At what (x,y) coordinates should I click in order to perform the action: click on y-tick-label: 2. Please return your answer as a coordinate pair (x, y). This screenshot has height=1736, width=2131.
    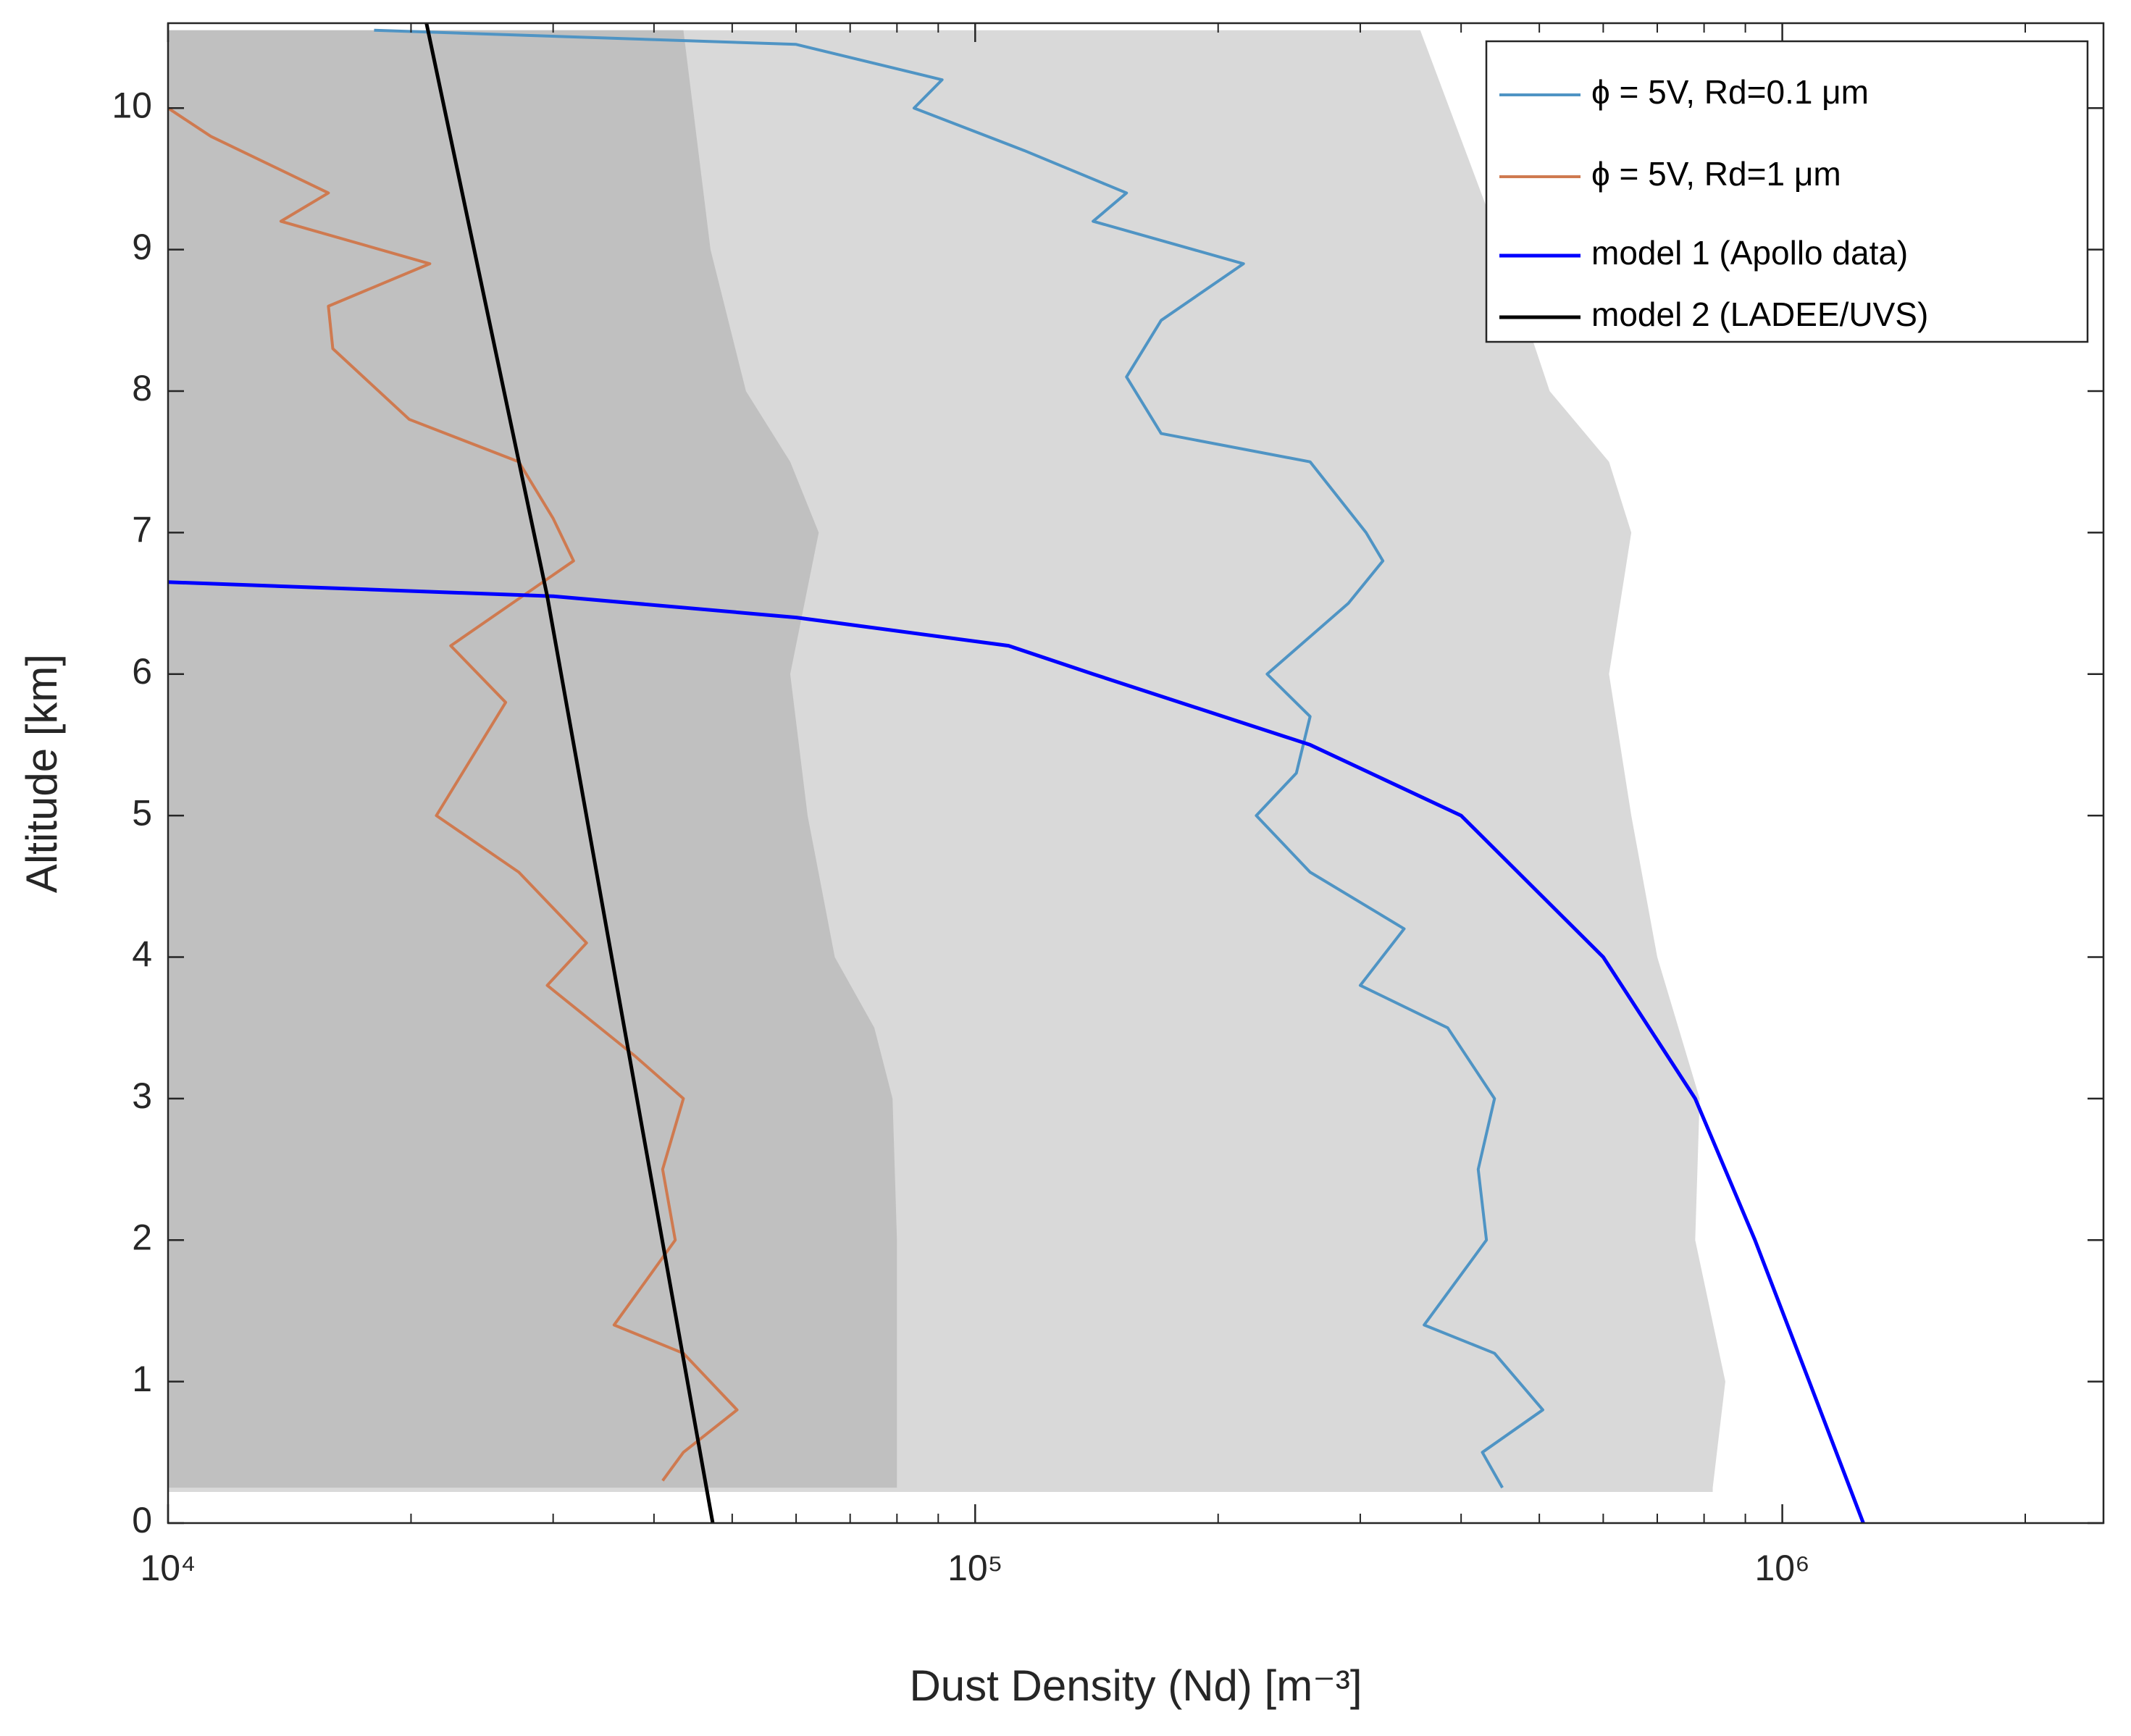
    Looking at the image, I should click on (142, 1237).